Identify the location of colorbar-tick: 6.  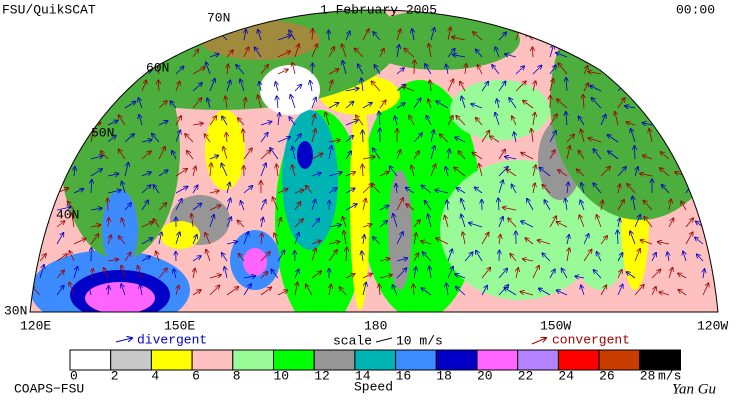
(196, 375).